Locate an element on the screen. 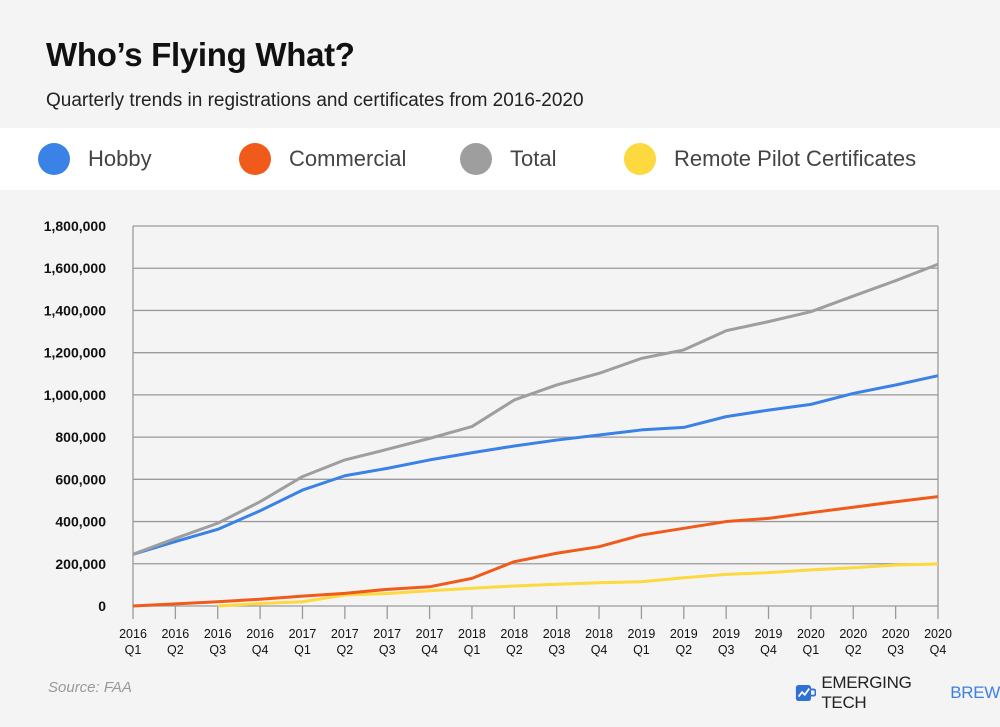  y-tick-label: 0 is located at coordinates (102, 606).